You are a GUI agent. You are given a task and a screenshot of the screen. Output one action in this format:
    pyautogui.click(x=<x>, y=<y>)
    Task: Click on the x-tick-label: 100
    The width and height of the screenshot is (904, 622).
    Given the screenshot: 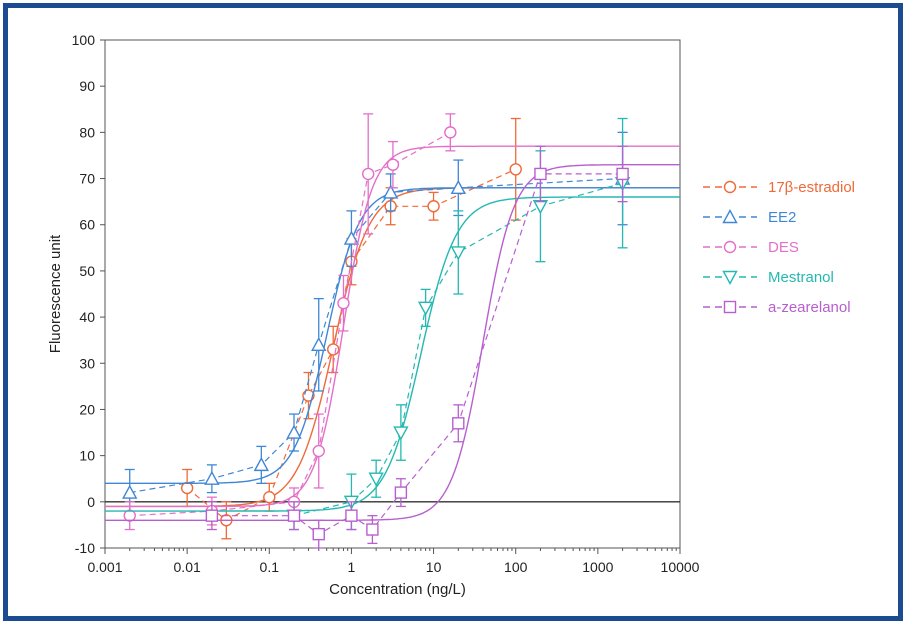 What is the action you would take?
    pyautogui.click(x=516, y=567)
    